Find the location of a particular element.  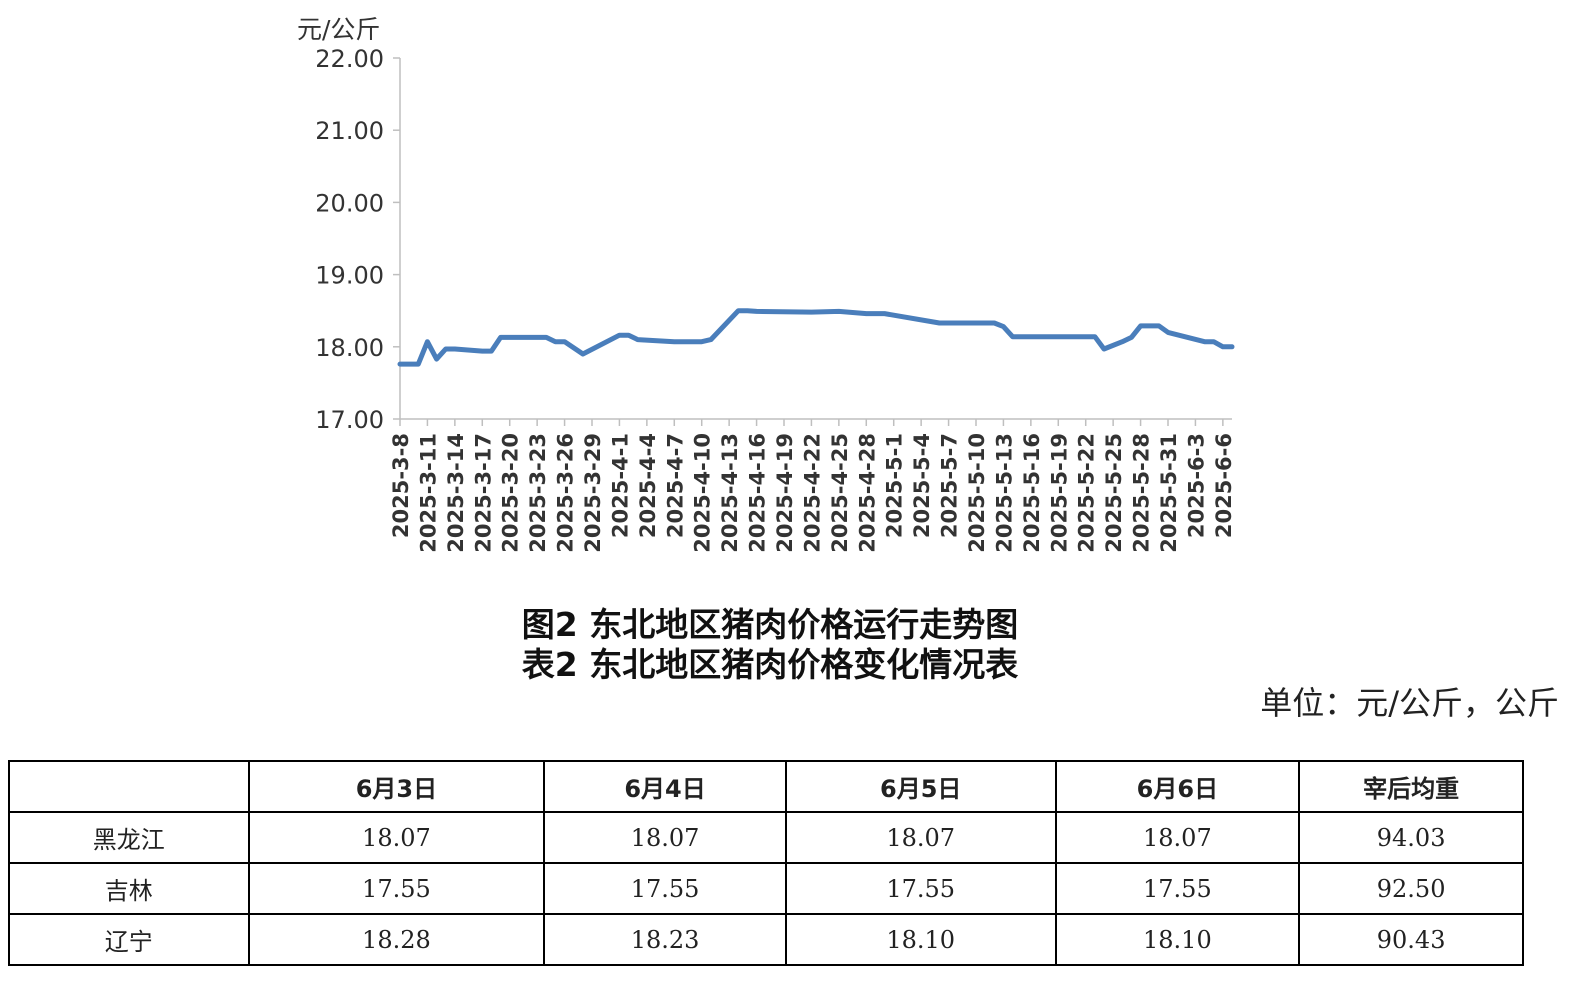

x-tick-label: 2025-3-8 is located at coordinates (401, 485).